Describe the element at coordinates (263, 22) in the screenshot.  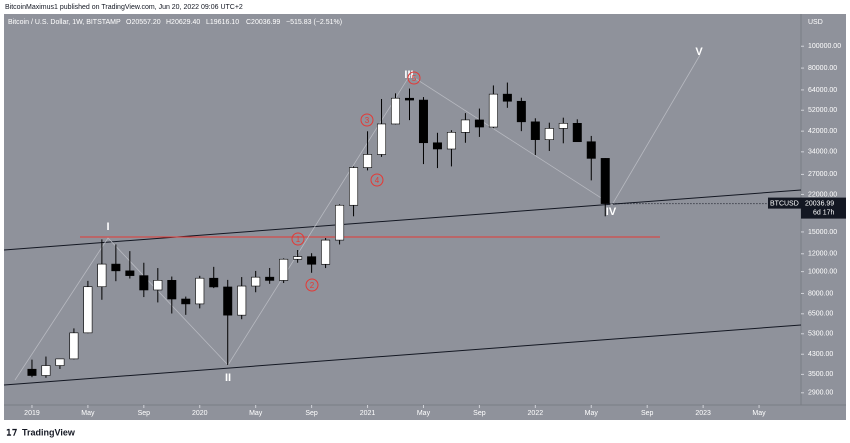
I see `ohlc: C20036.99` at that location.